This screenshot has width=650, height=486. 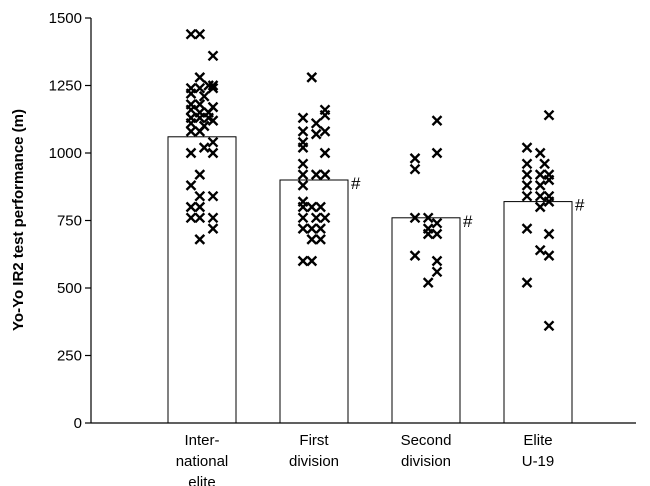 I want to click on category-label: national, so click(x=202, y=461).